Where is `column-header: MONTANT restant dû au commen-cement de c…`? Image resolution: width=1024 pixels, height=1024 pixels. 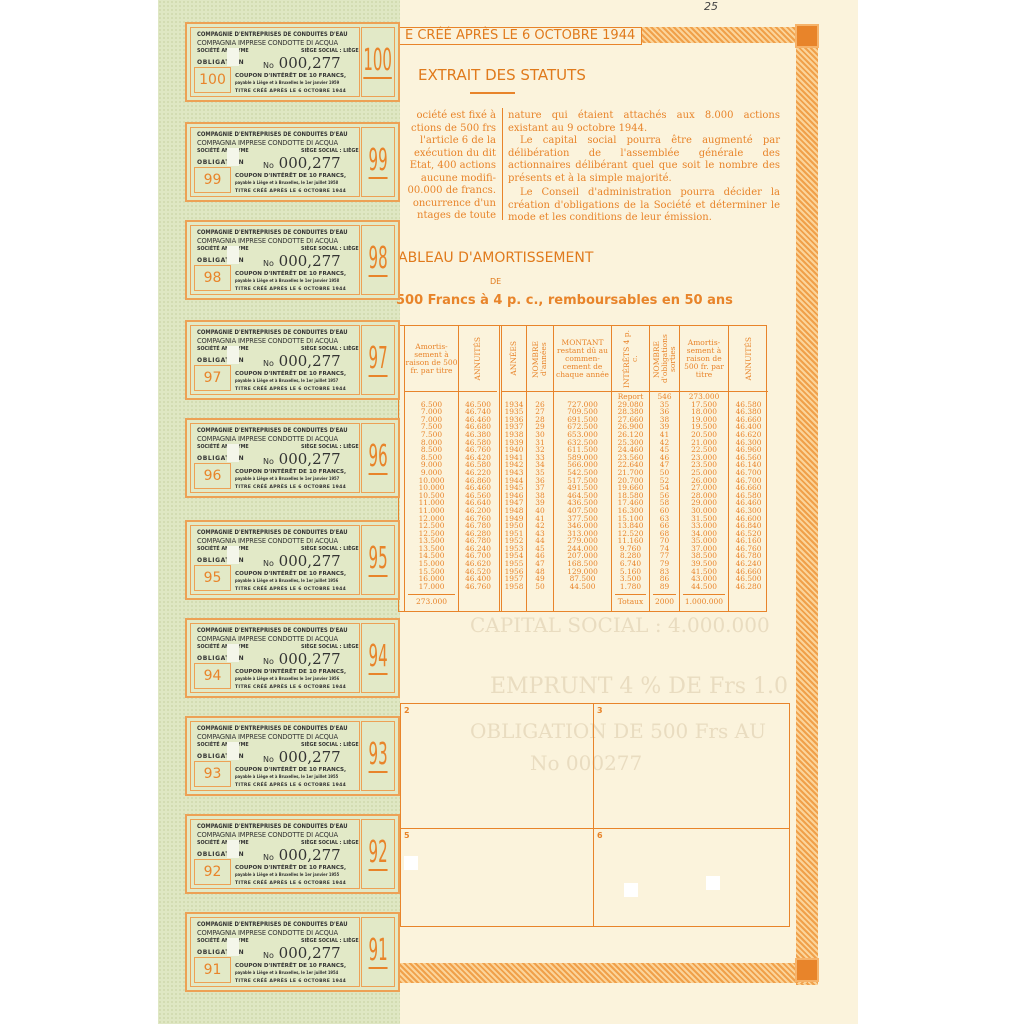
column-header: MONTANT restant dû au commen-cement de c… is located at coordinates (582, 358).